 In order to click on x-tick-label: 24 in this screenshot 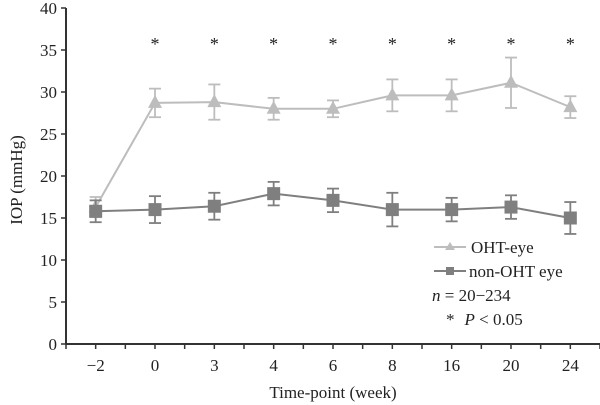, I will do `click(571, 365)`.